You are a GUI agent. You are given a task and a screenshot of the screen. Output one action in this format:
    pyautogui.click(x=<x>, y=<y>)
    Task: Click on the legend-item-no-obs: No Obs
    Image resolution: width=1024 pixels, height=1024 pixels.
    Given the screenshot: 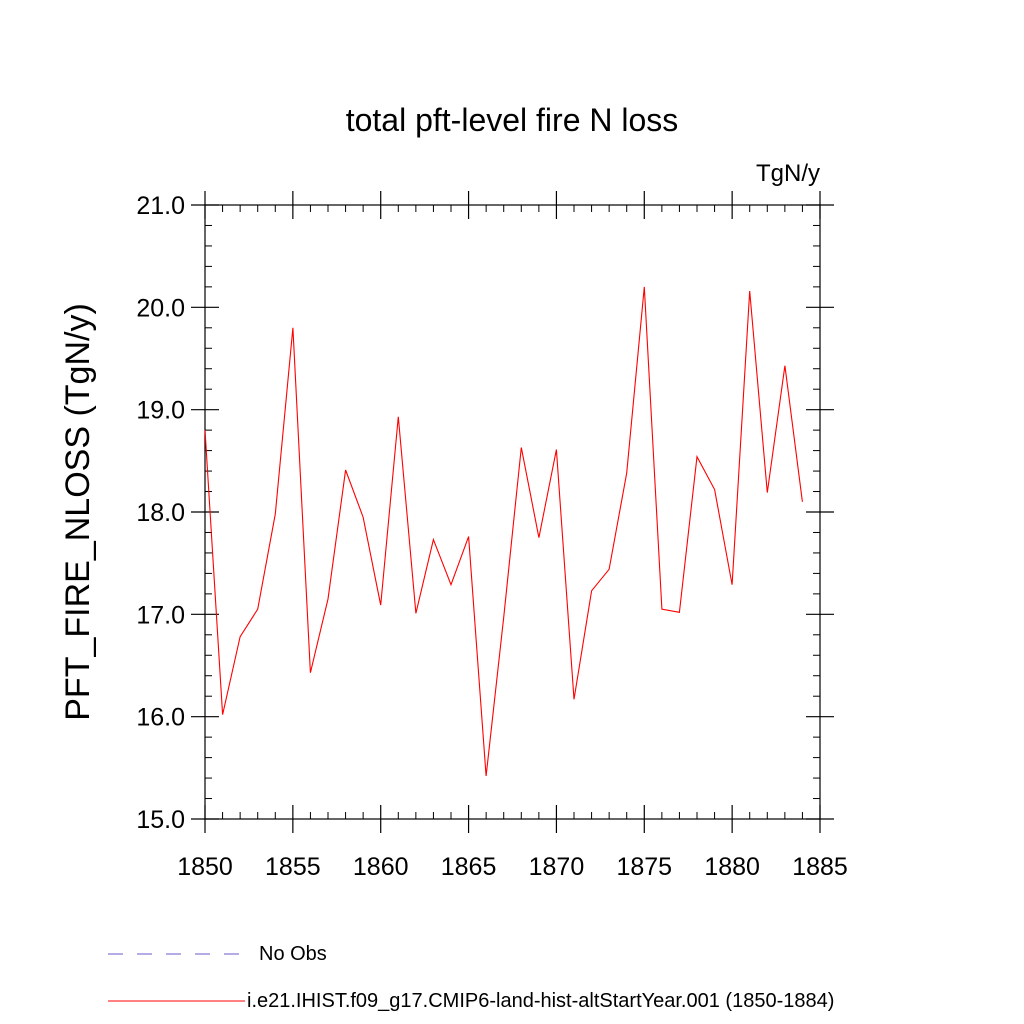 What is the action you would take?
    pyautogui.click(x=217, y=954)
    